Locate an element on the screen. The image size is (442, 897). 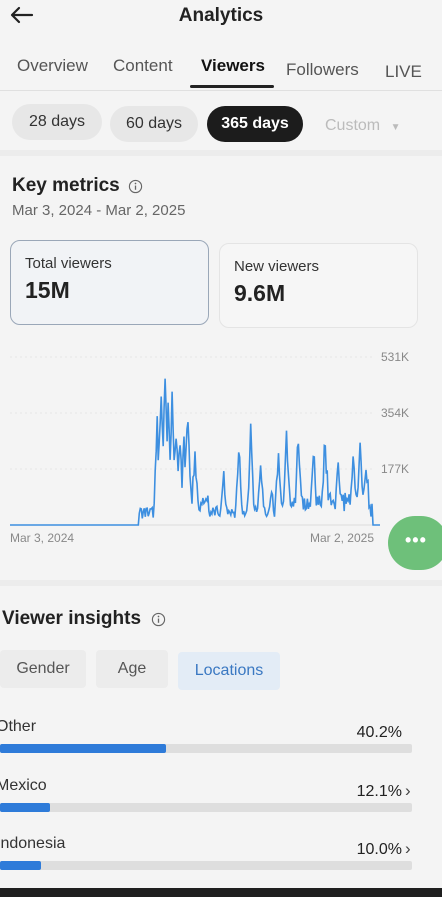
metric-card-total-viewers: Total viewers 15M is located at coordinates (109, 282).